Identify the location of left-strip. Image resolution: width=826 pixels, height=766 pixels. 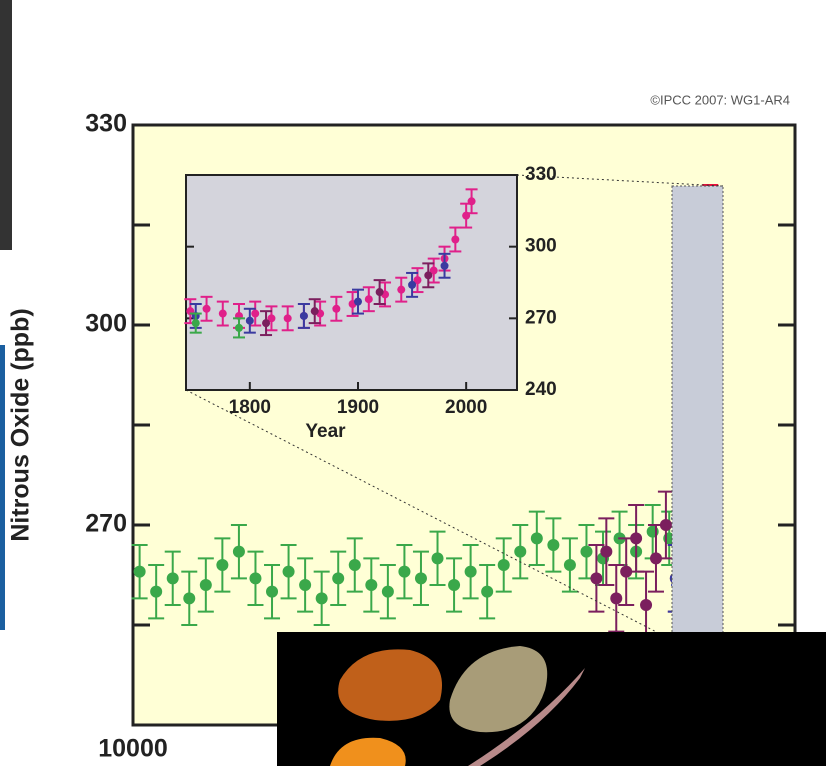
(2, 487).